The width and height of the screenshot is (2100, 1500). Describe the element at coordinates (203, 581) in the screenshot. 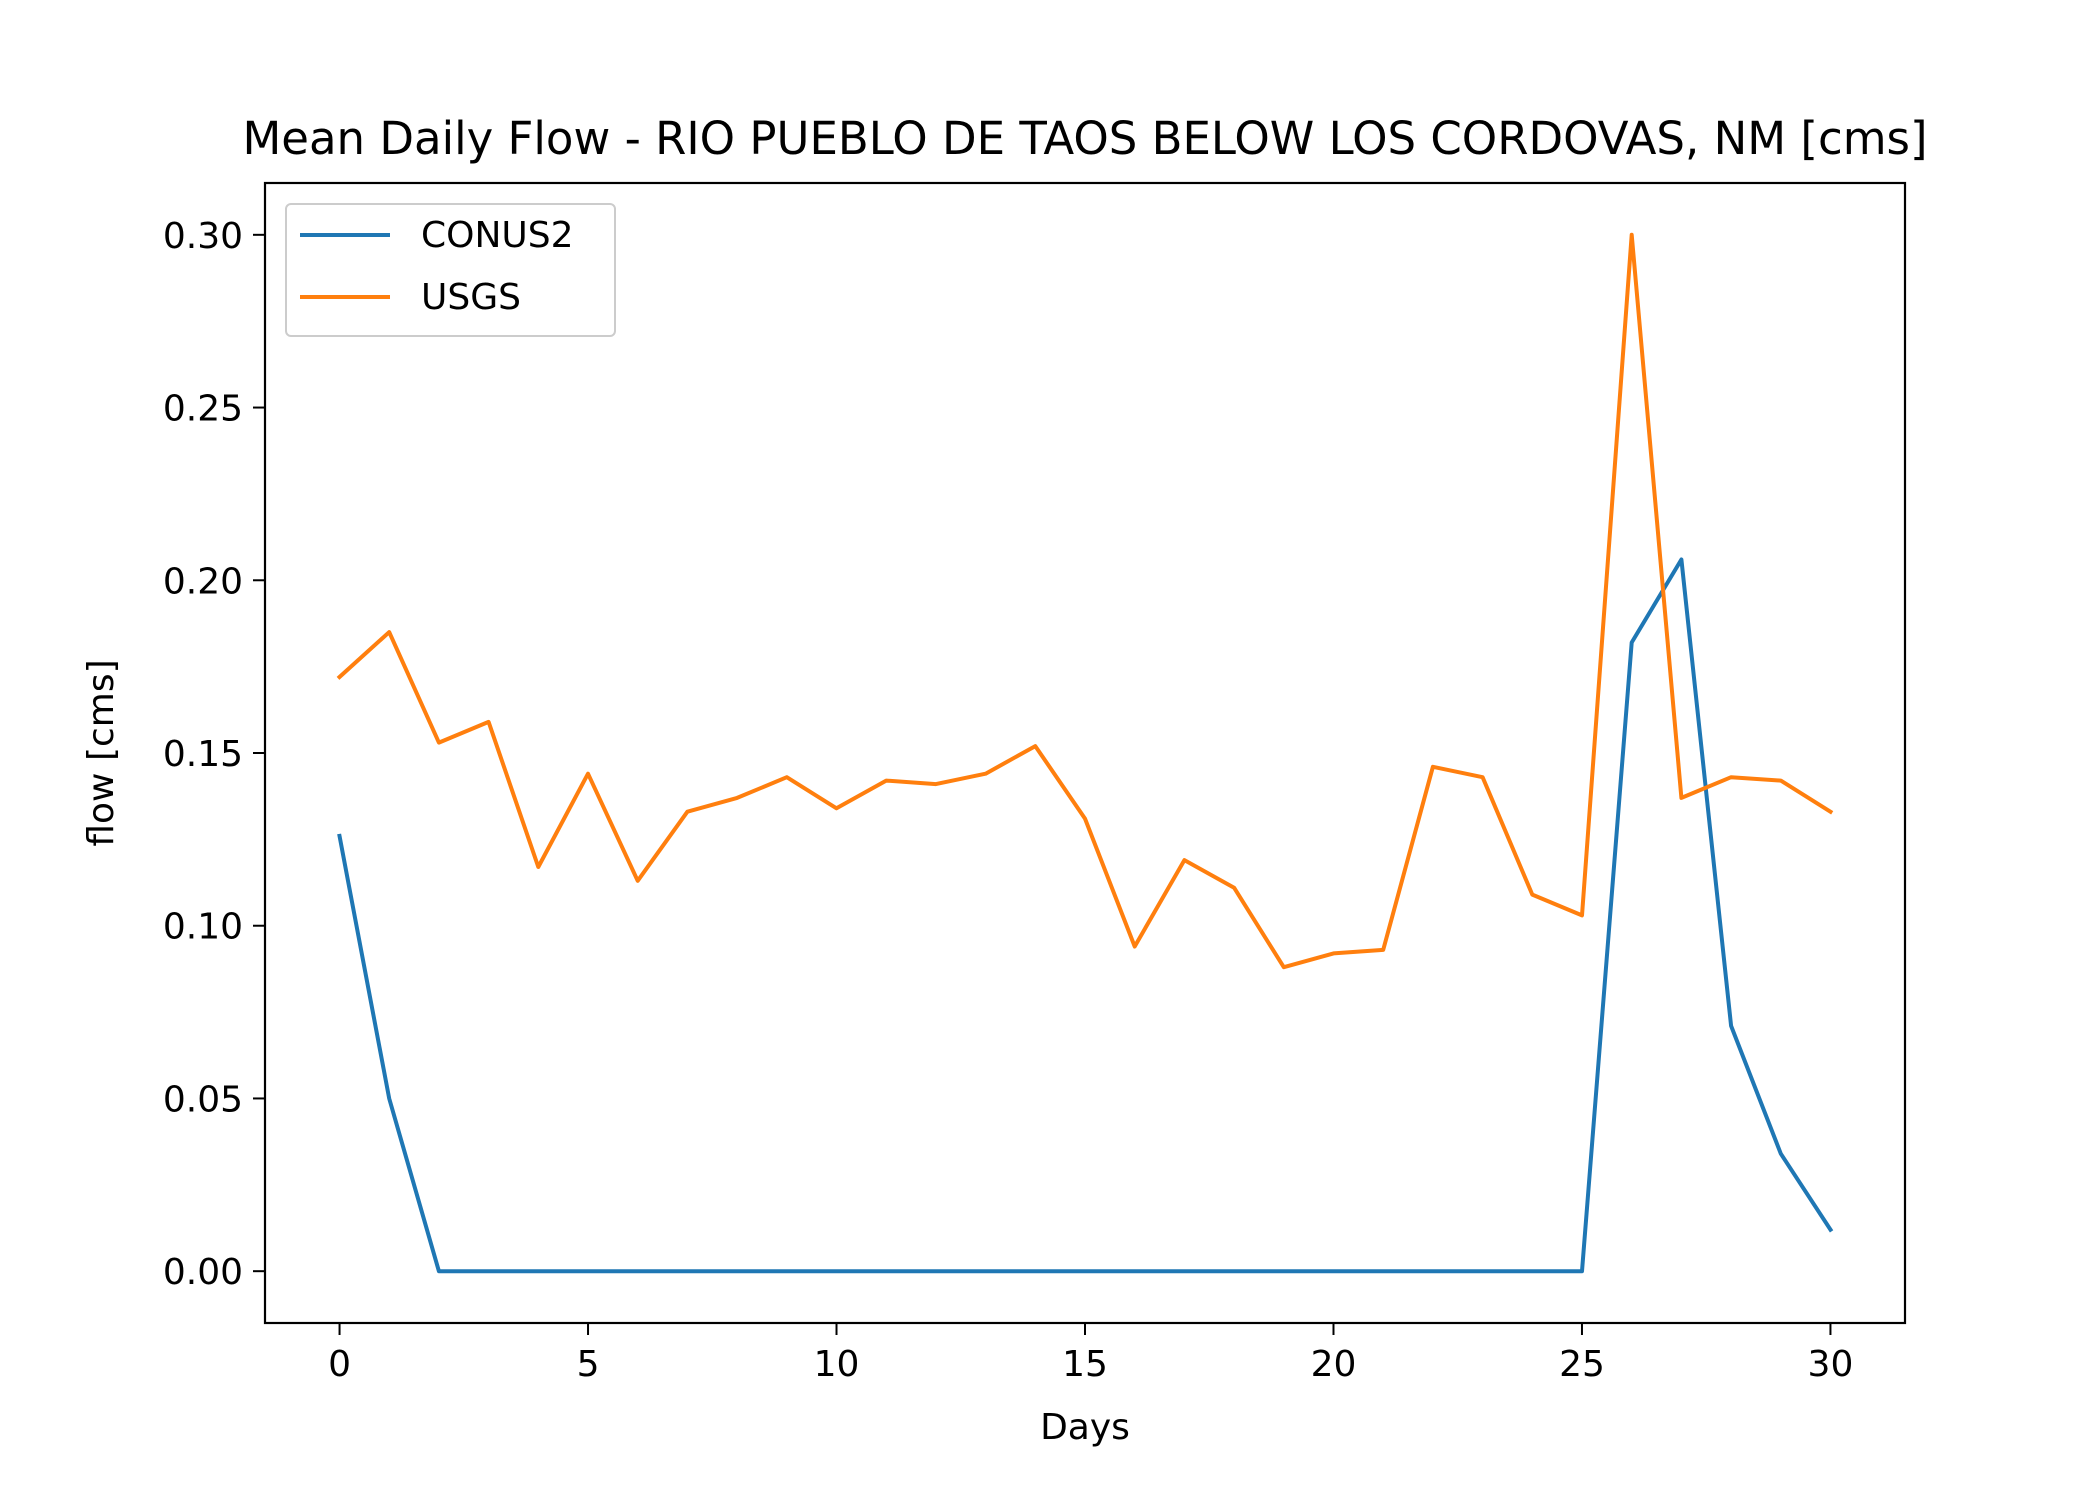

I see `y-tick-label: 0.20` at that location.